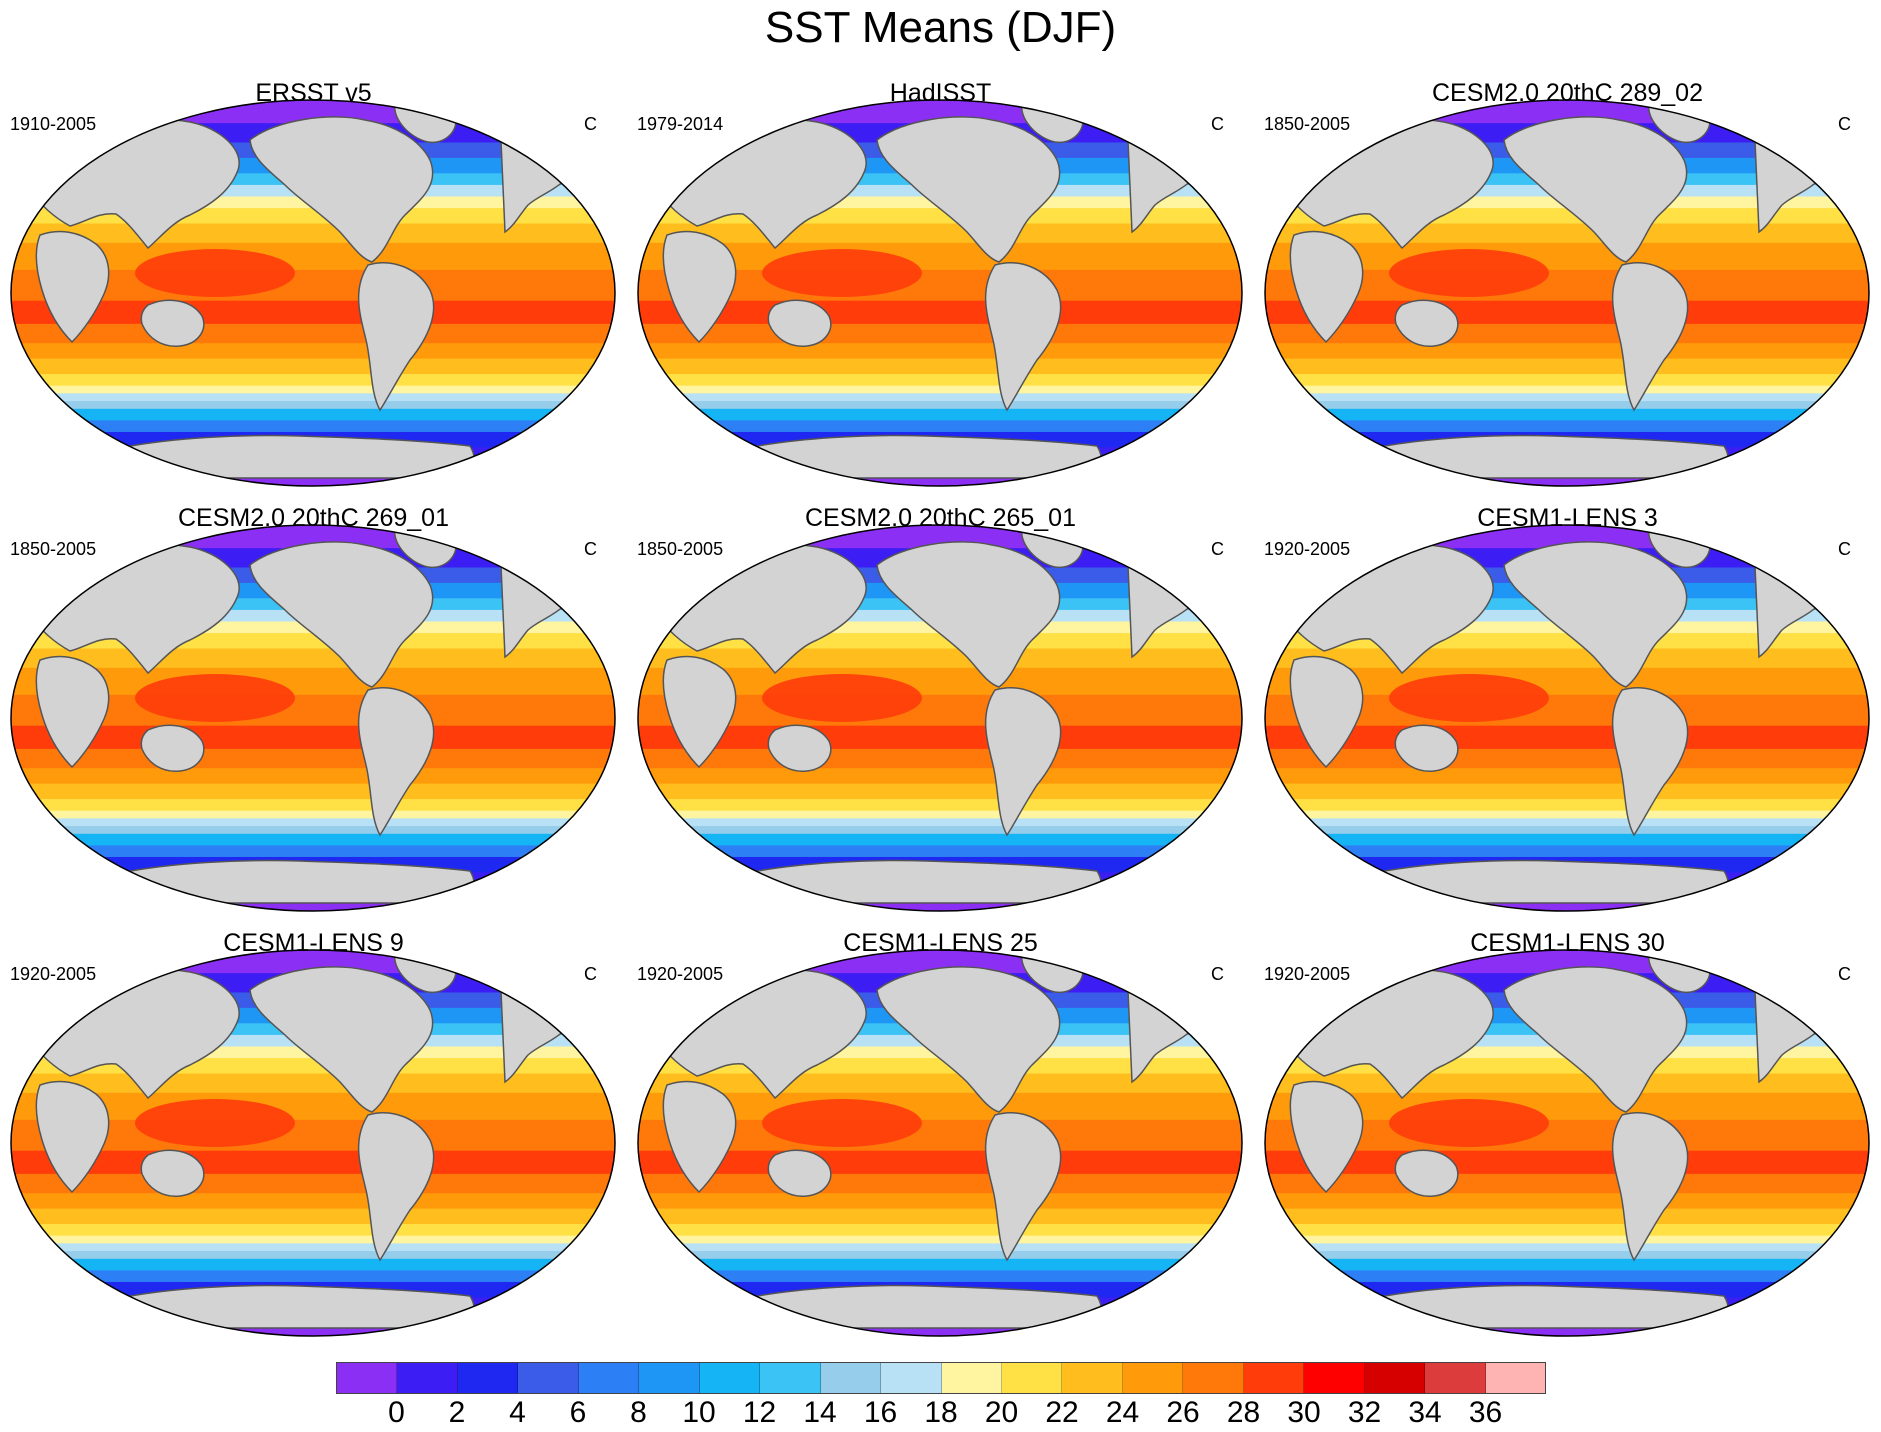 The height and width of the screenshot is (1432, 1881). Describe the element at coordinates (578, 1412) in the screenshot. I see `colorbar-tick-label: 6` at that location.